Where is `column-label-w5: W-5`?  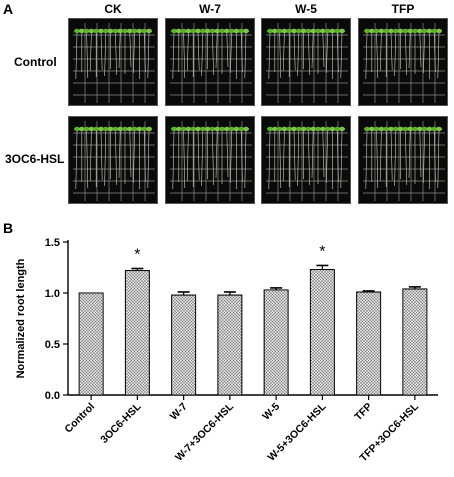
column-label-w5: W-5 is located at coordinates (306, 9).